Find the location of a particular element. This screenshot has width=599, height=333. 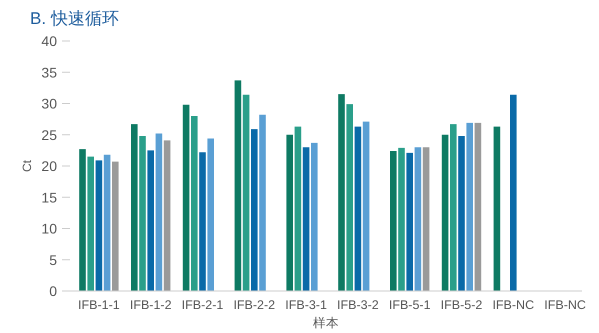

y-tick-label: 5 is located at coordinates (53, 260).